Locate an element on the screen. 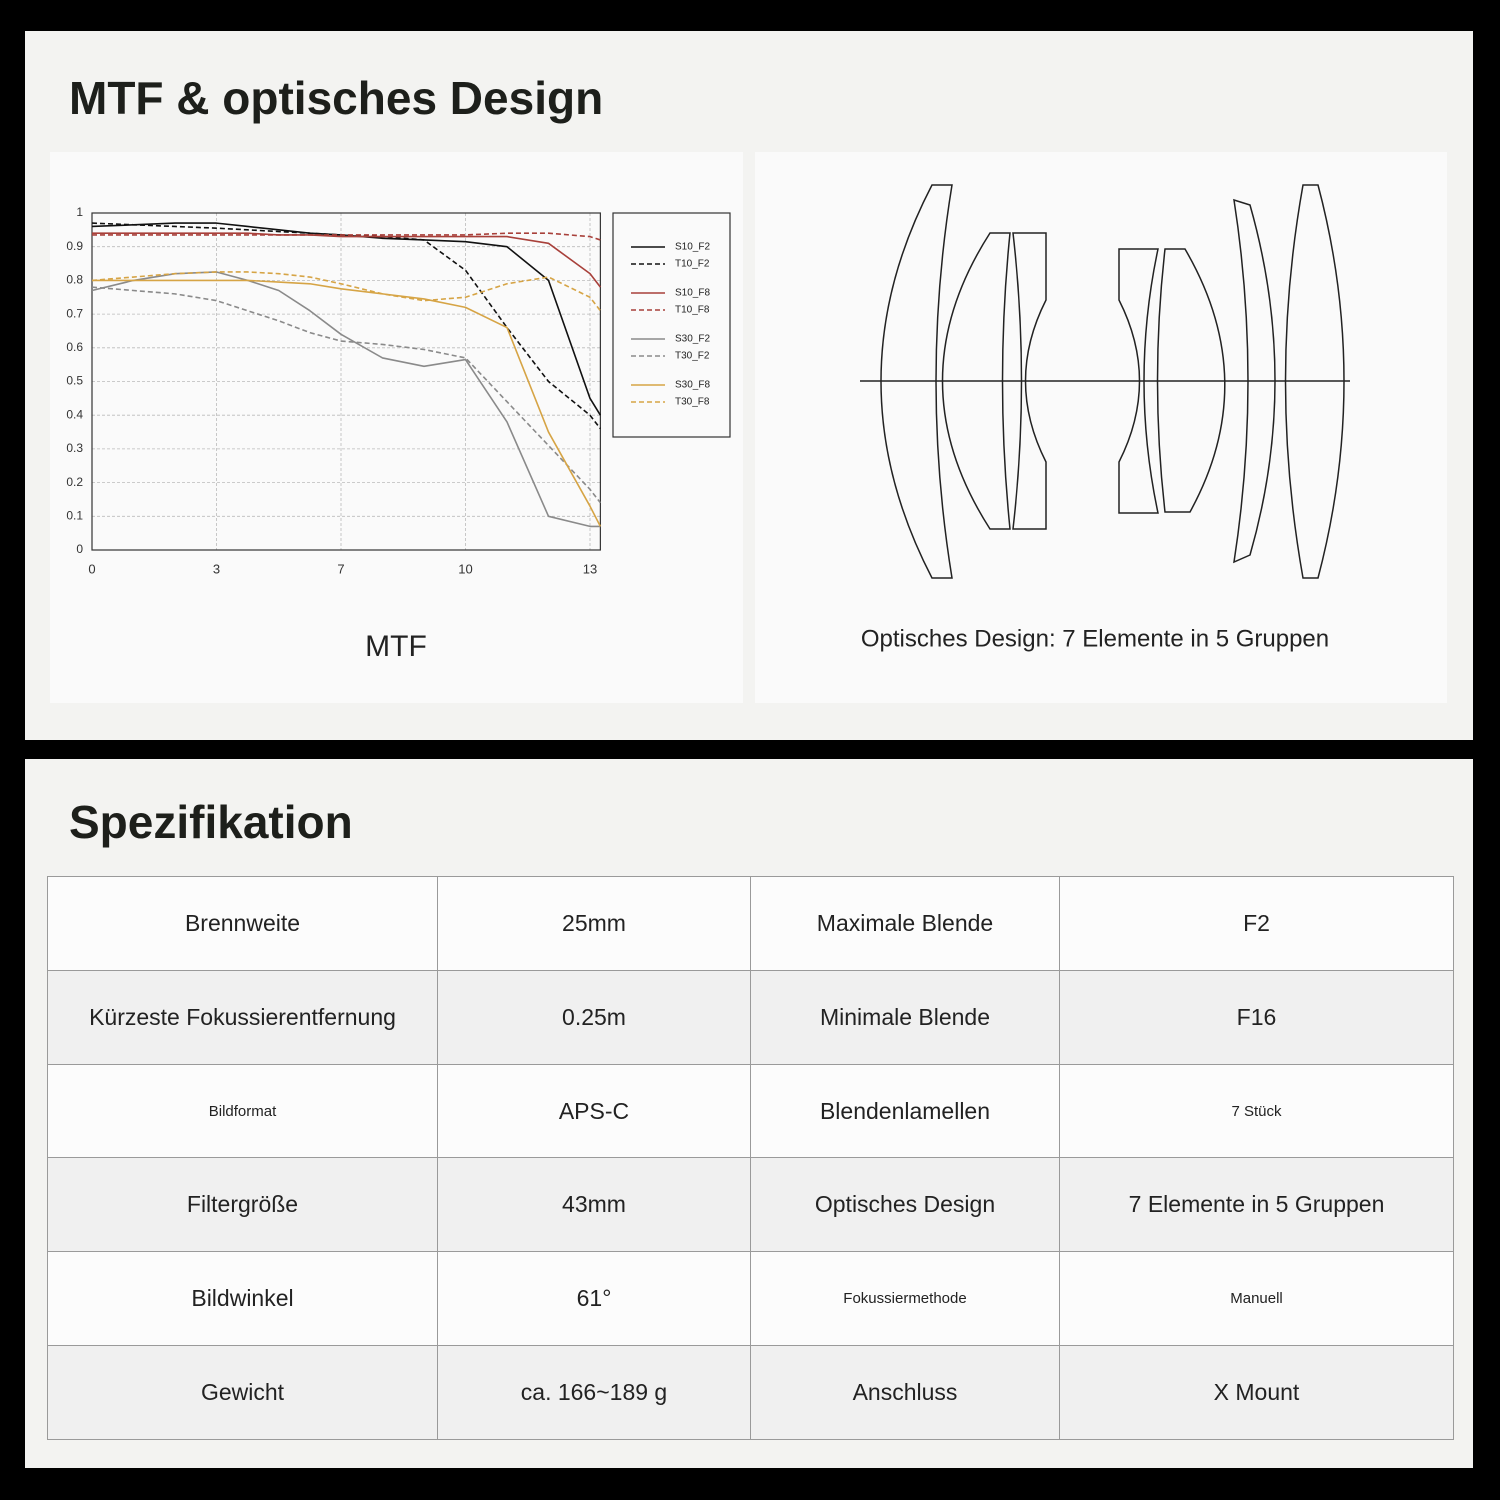 The height and width of the screenshot is (1500, 1500). spec-row: Brennweite 25mm Maximale Blende F2 is located at coordinates (750, 923).